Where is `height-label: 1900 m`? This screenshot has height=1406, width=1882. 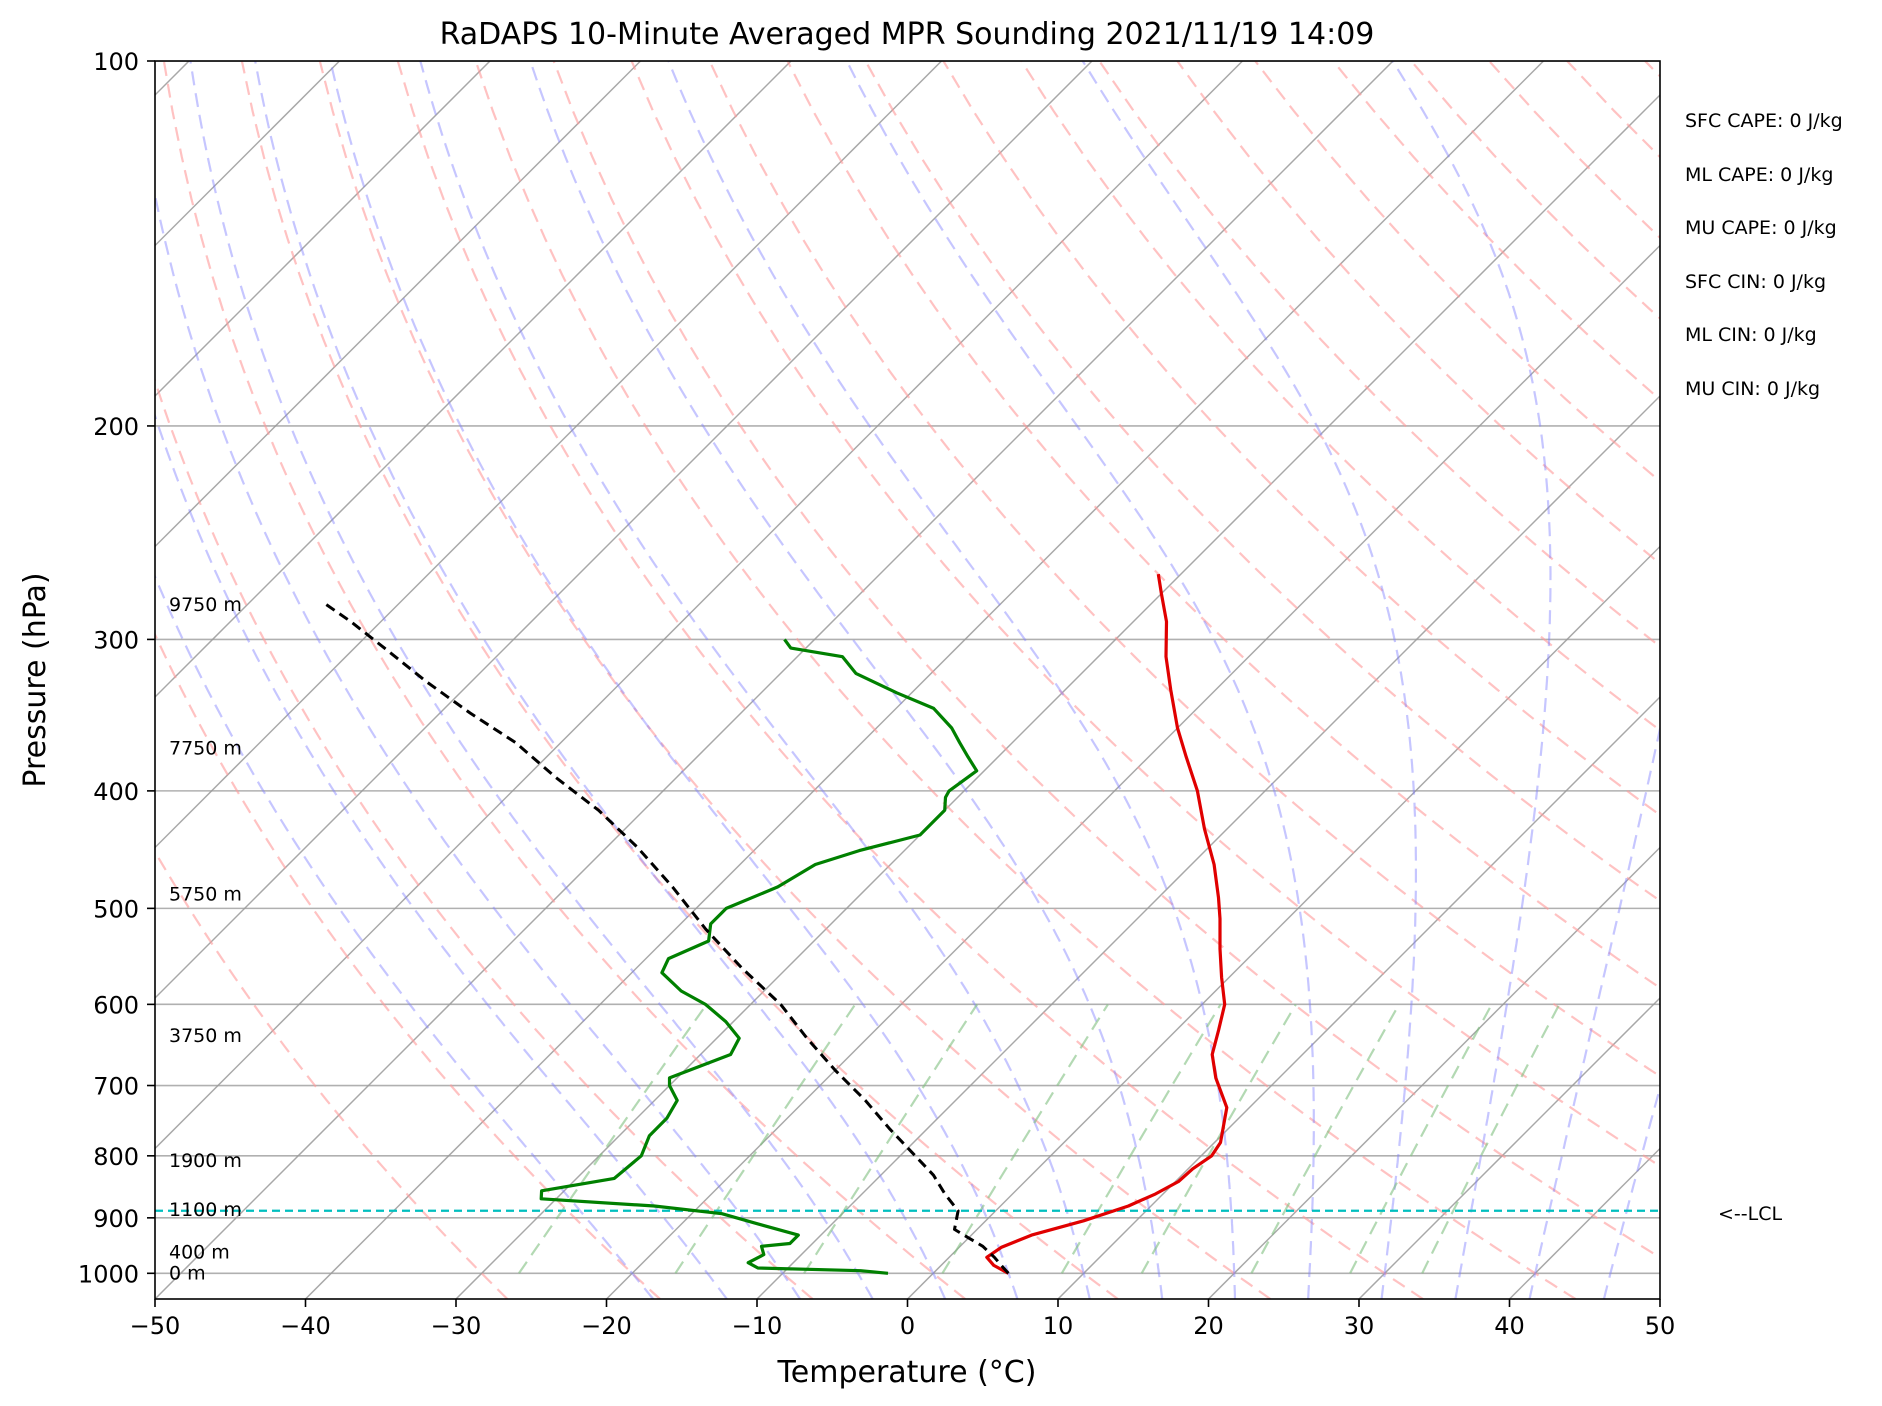
height-label: 1900 m is located at coordinates (205, 1161).